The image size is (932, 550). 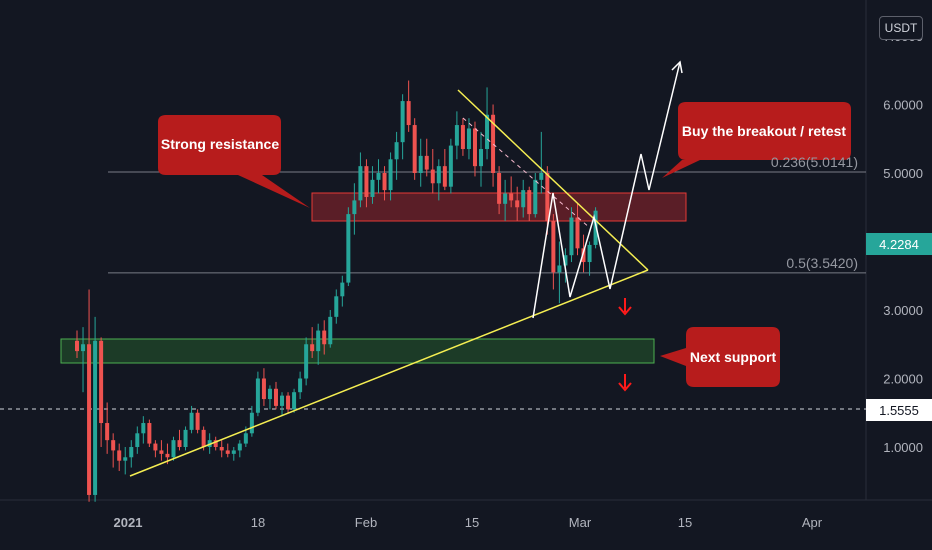 I want to click on callout-label: Next support, so click(x=733, y=357).